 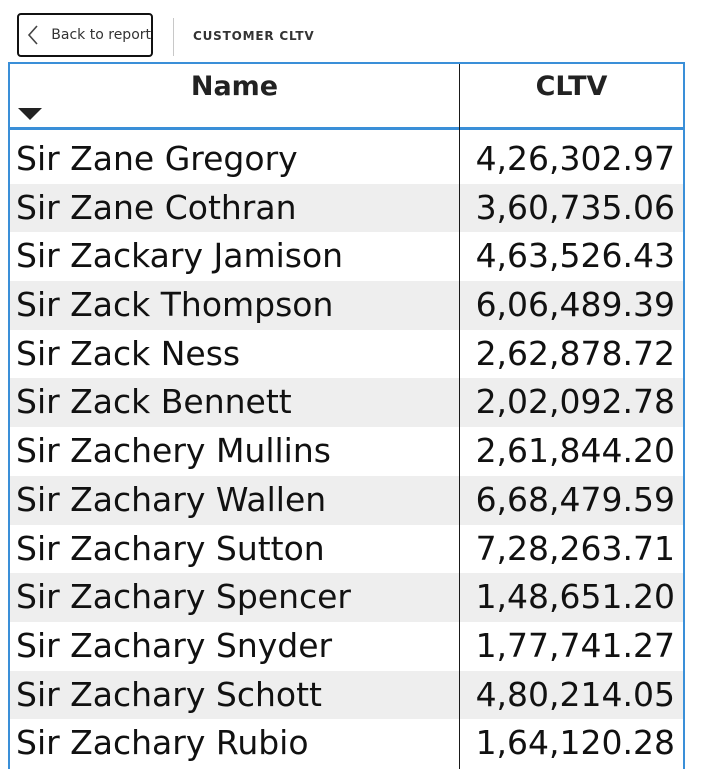 What do you see at coordinates (575, 743) in the screenshot?
I see `cell-cltv: 1,64,120.28` at bounding box center [575, 743].